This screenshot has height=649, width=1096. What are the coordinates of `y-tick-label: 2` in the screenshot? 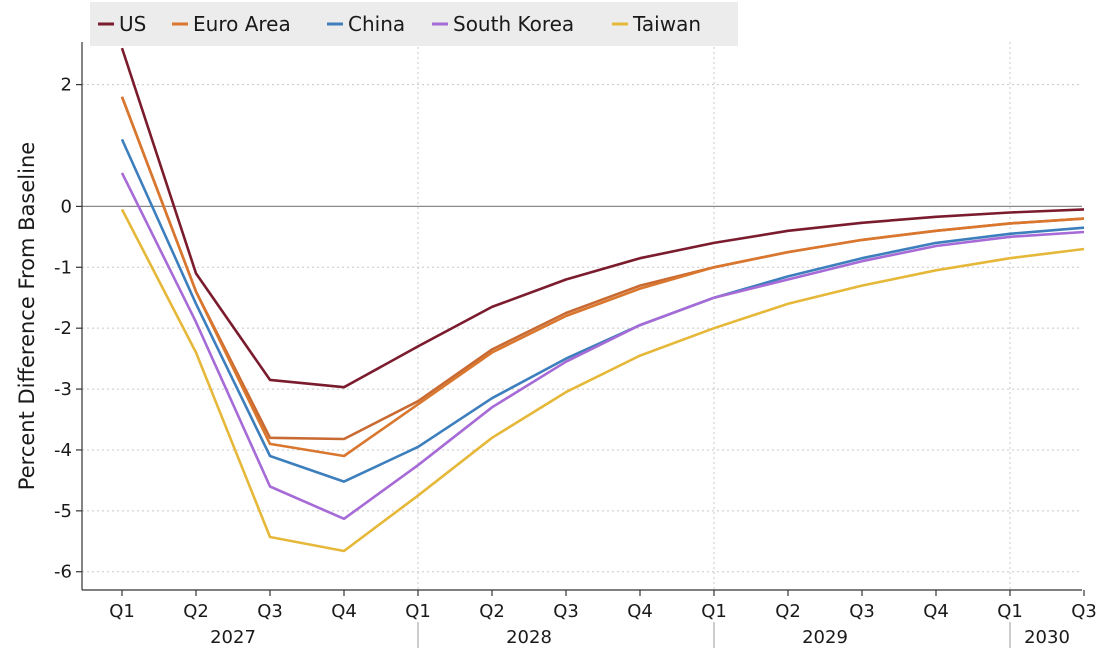 It's located at (66, 85).